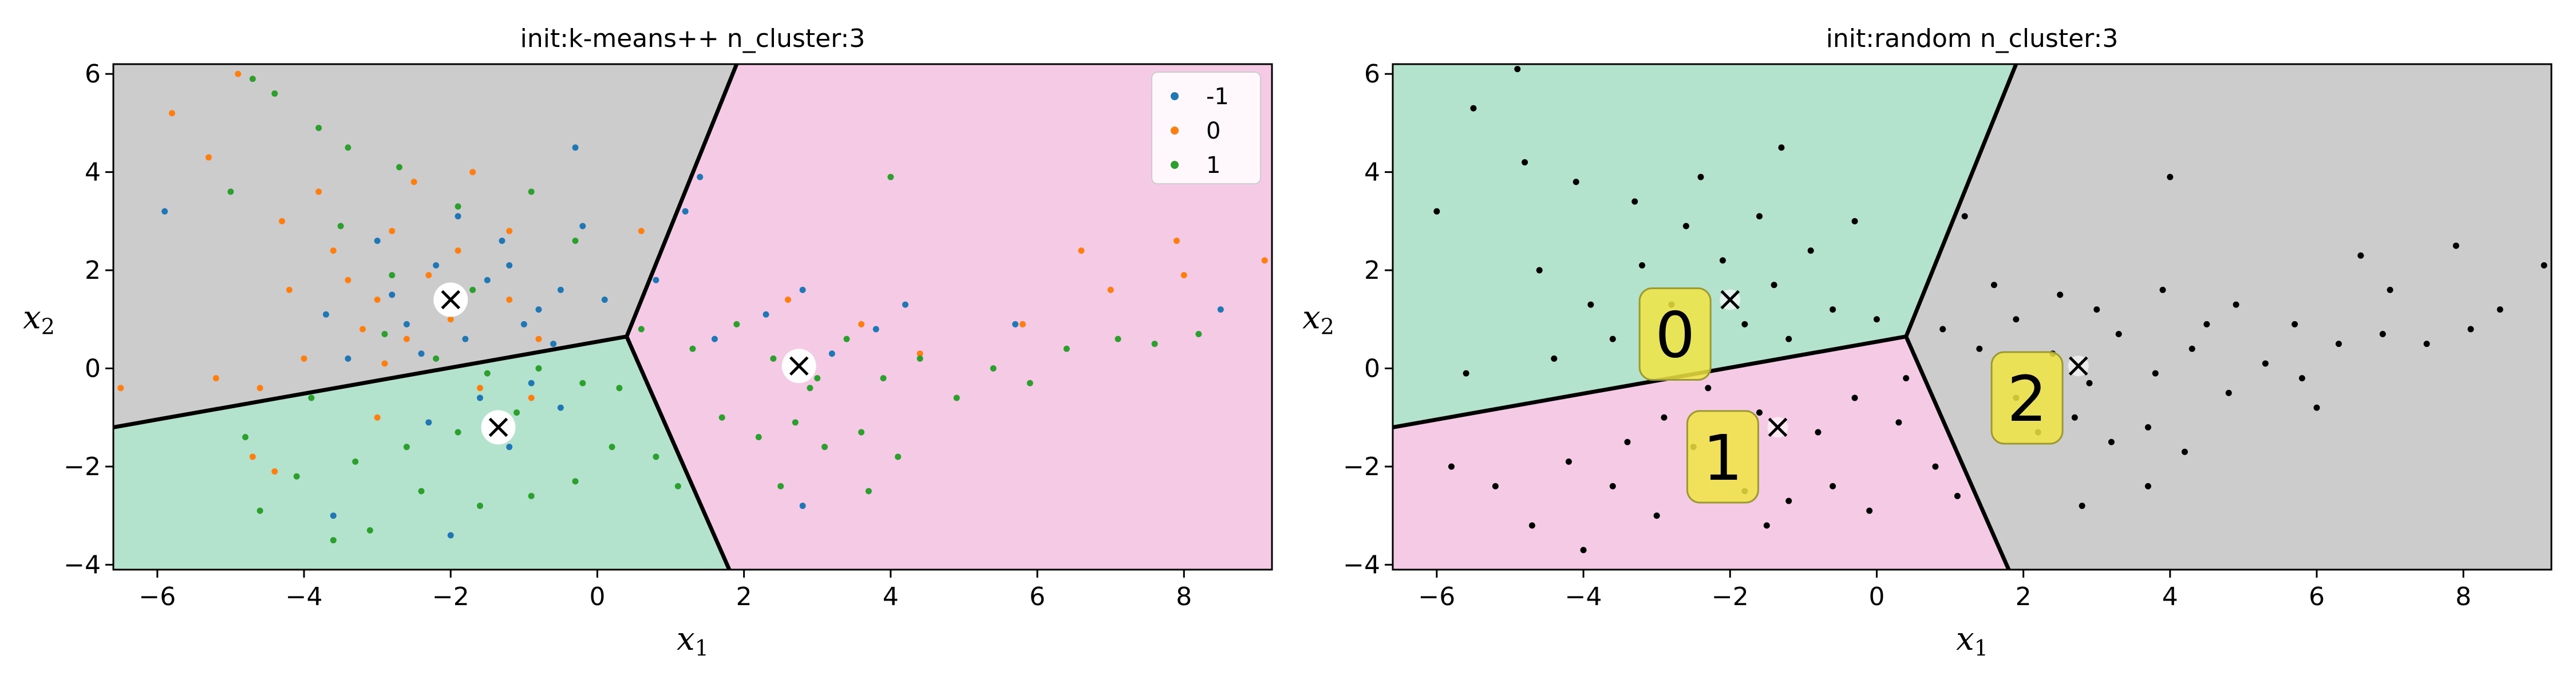 This screenshot has height=687, width=2576. I want to click on x-tick-label: 6, so click(2317, 596).